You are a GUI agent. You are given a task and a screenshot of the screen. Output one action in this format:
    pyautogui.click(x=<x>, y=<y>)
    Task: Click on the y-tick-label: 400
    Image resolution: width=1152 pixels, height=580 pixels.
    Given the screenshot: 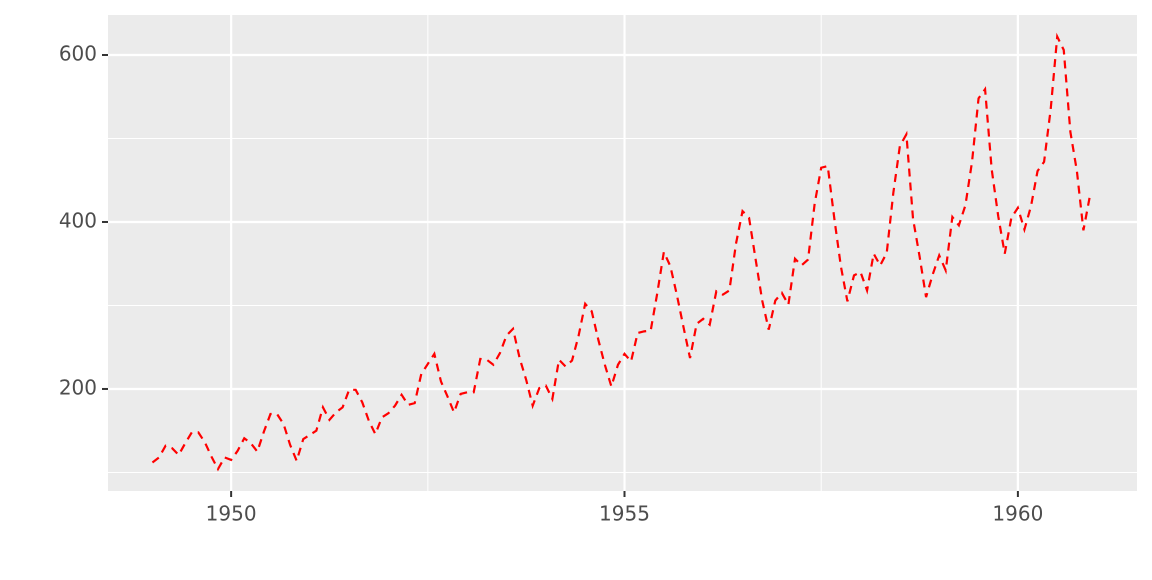 What is the action you would take?
    pyautogui.click(x=78, y=220)
    